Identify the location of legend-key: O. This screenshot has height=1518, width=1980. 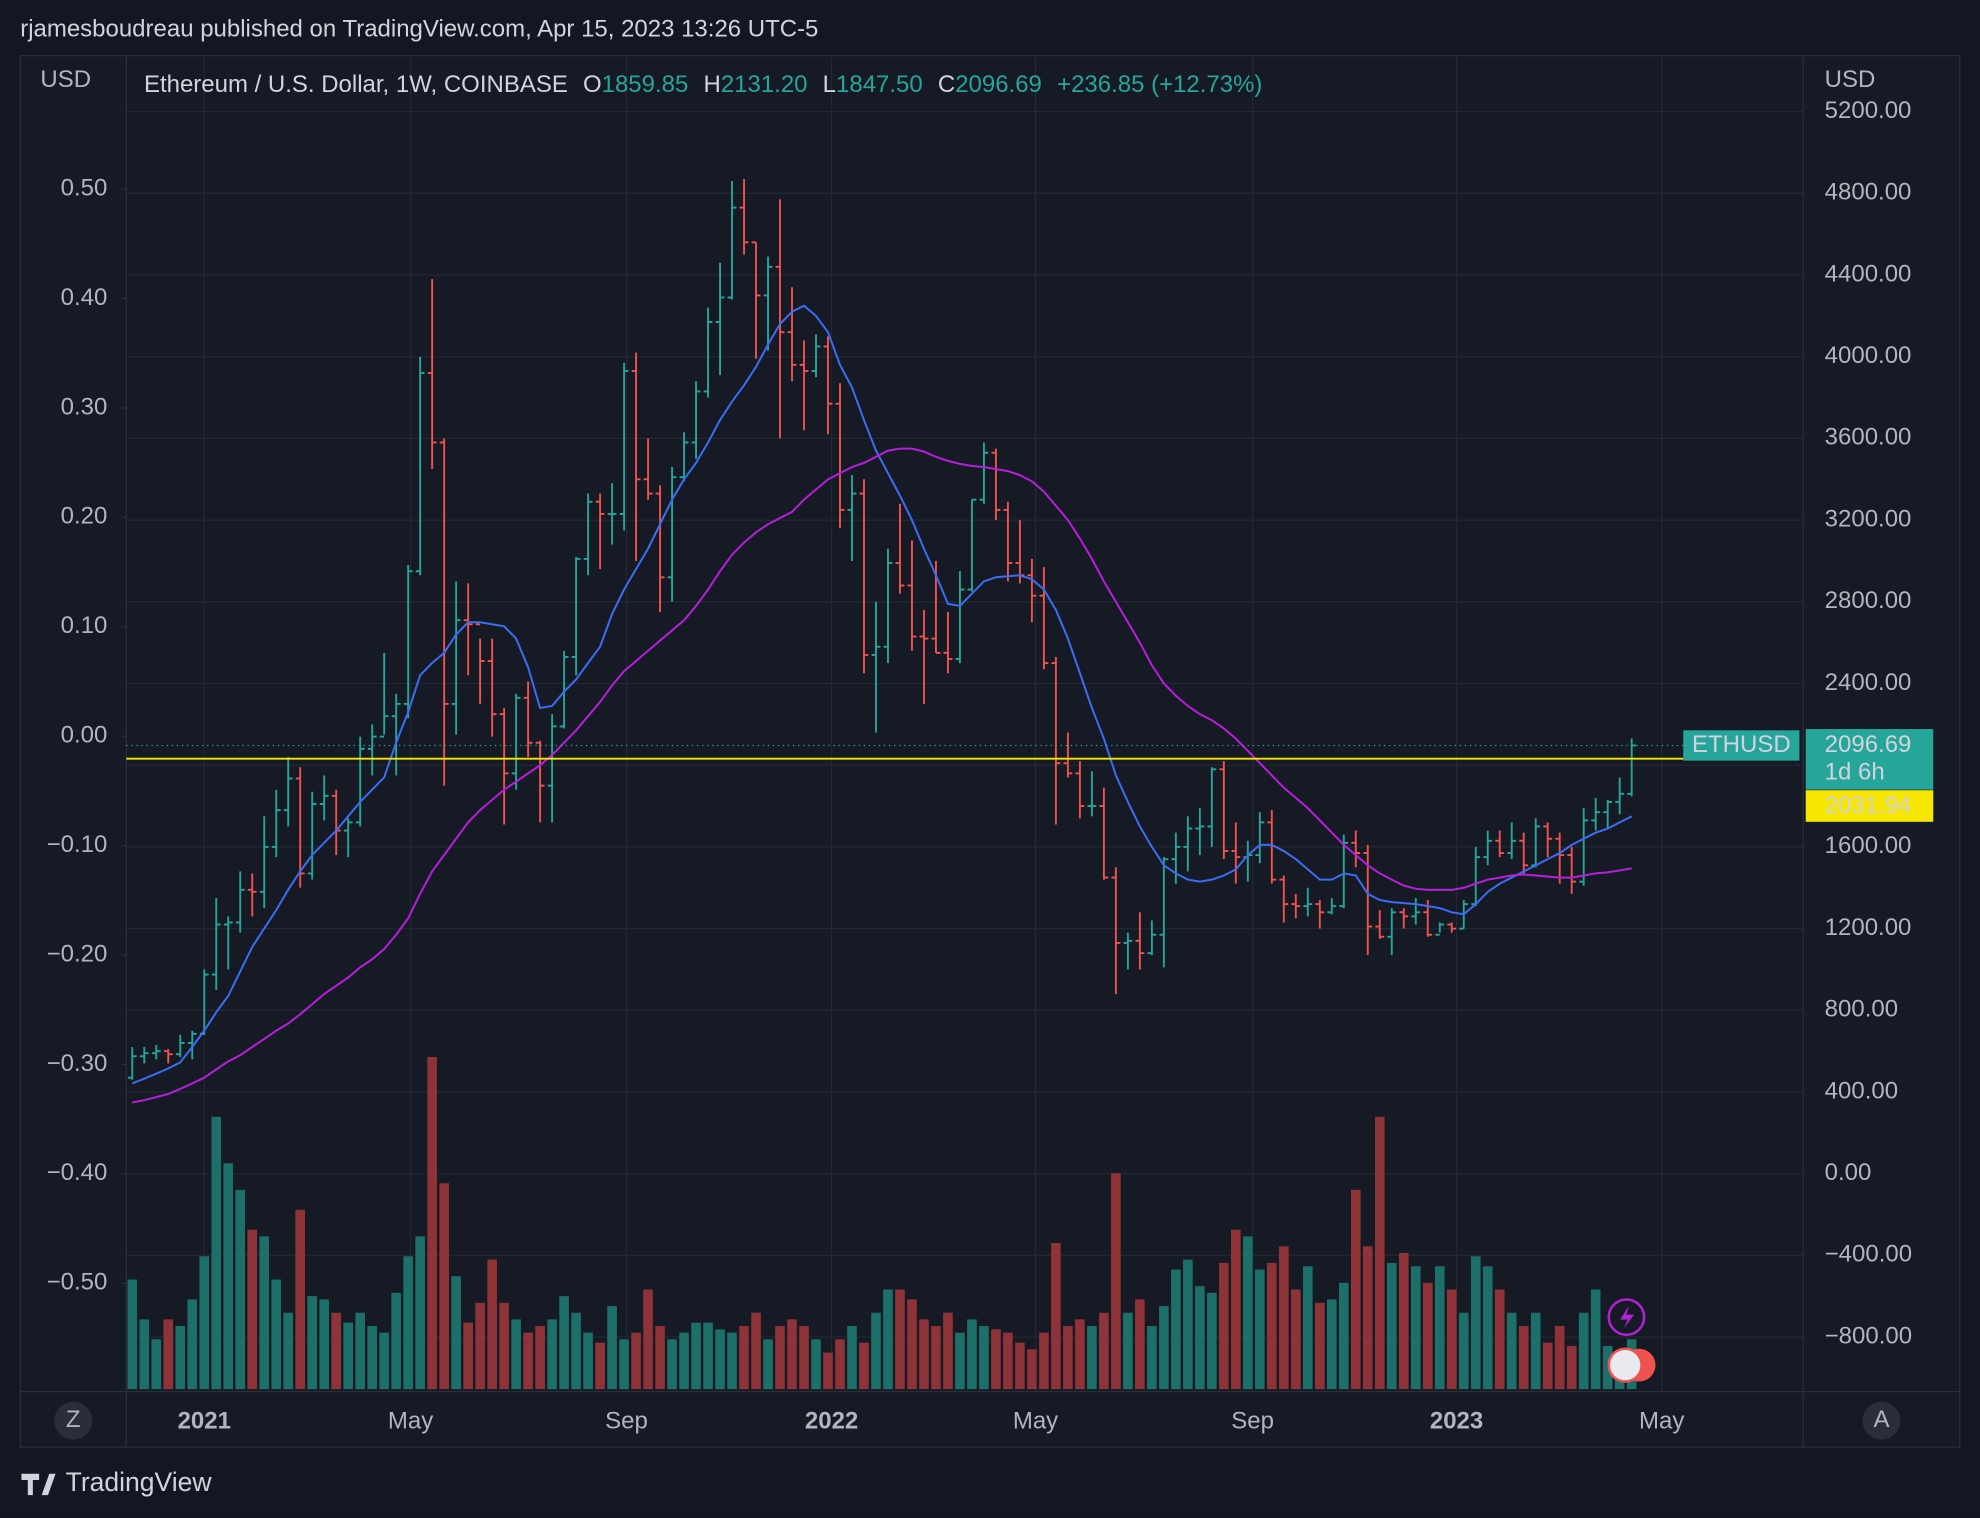
(592, 84).